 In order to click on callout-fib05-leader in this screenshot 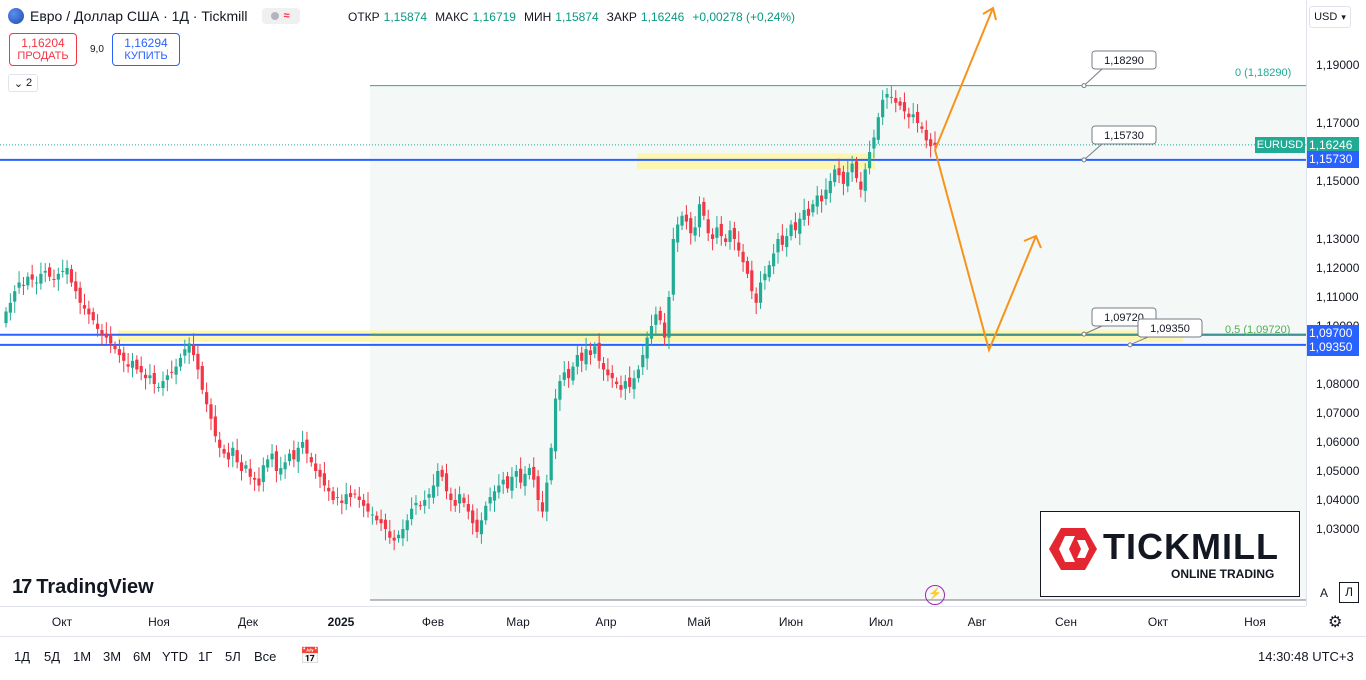, I will do `click(1093, 330)`.